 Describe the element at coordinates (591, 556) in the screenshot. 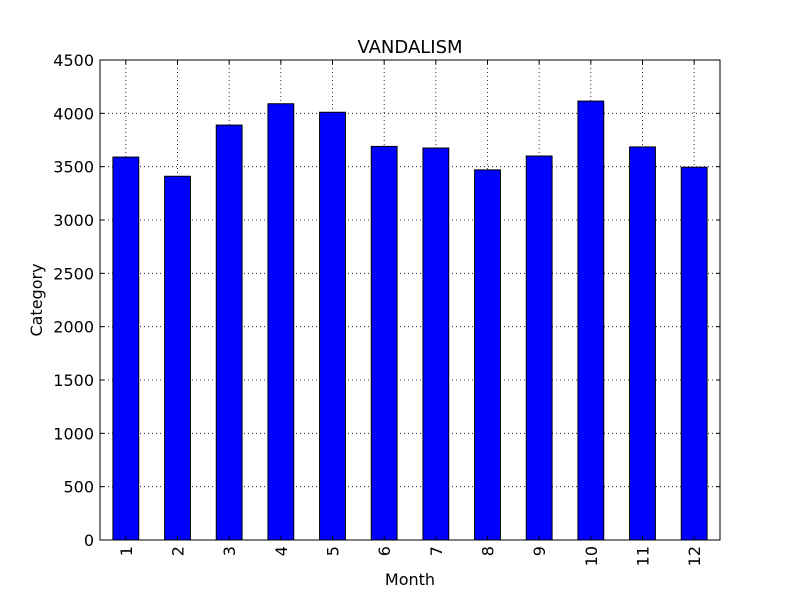

I see `x-tick-label: 10` at that location.